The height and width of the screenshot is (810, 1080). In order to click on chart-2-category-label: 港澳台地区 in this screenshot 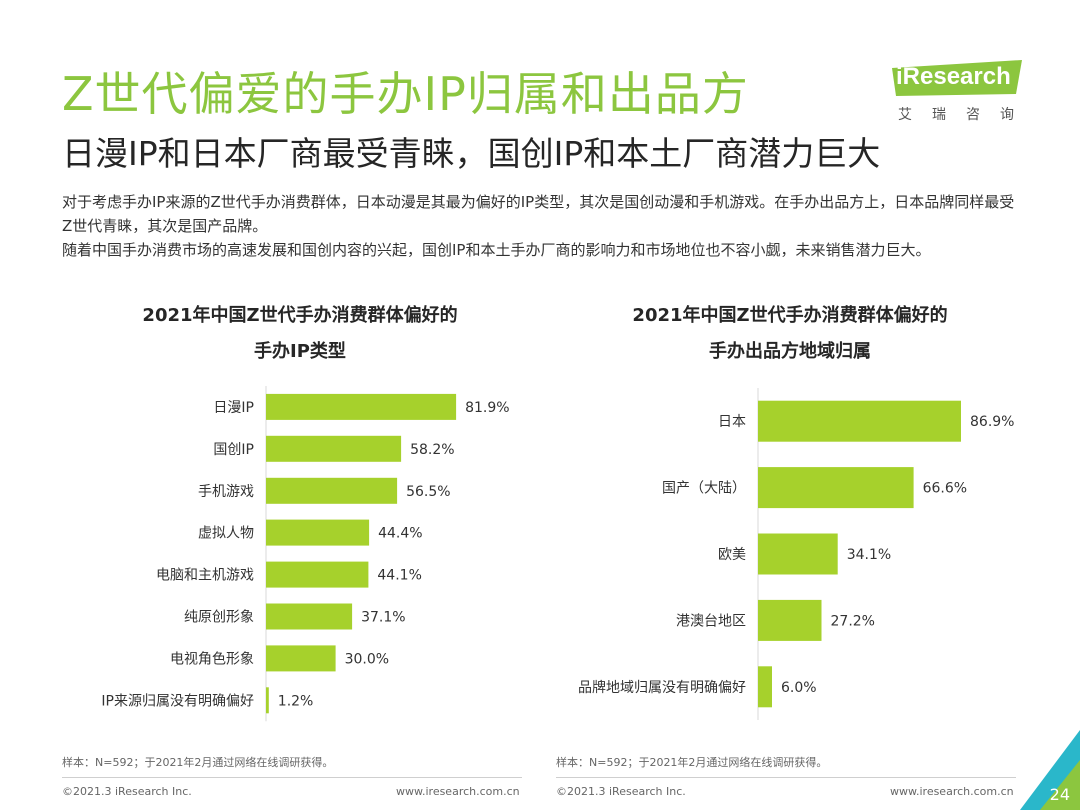, I will do `click(711, 621)`.